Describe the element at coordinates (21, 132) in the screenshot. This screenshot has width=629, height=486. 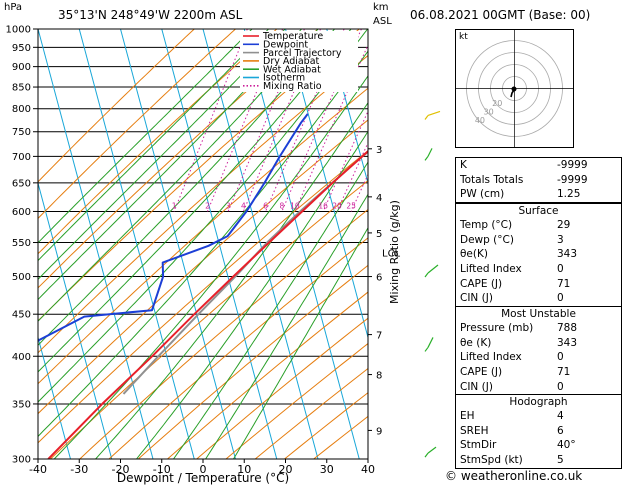
I see `pressure-label: 750` at that location.